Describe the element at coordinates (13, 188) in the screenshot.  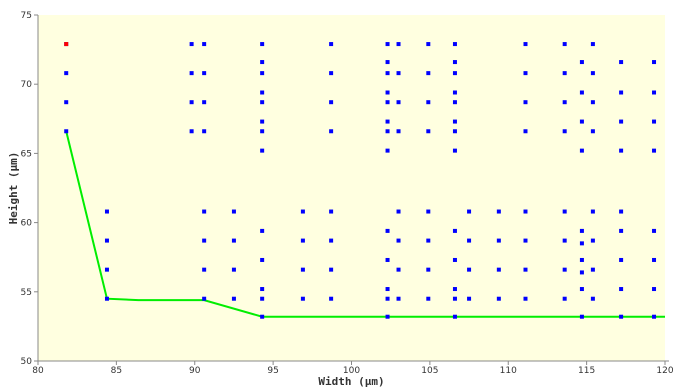
I see `y-axis-title: Height (µm)` at that location.